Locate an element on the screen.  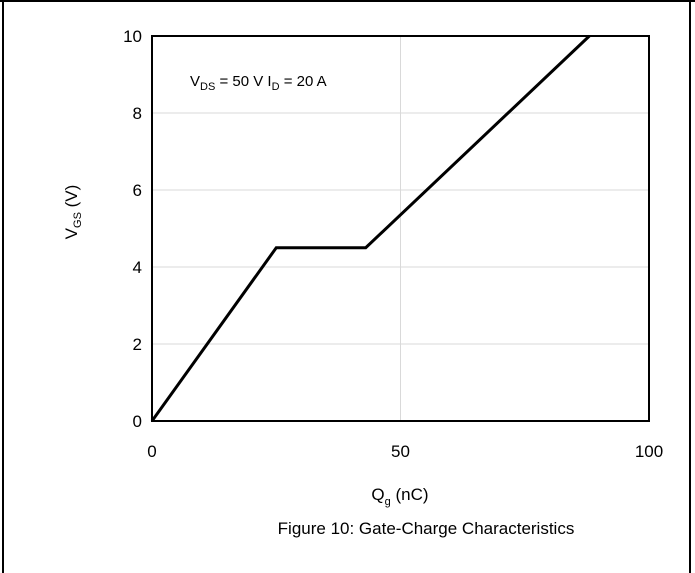
y-tick-label: 4 is located at coordinates (137, 267).